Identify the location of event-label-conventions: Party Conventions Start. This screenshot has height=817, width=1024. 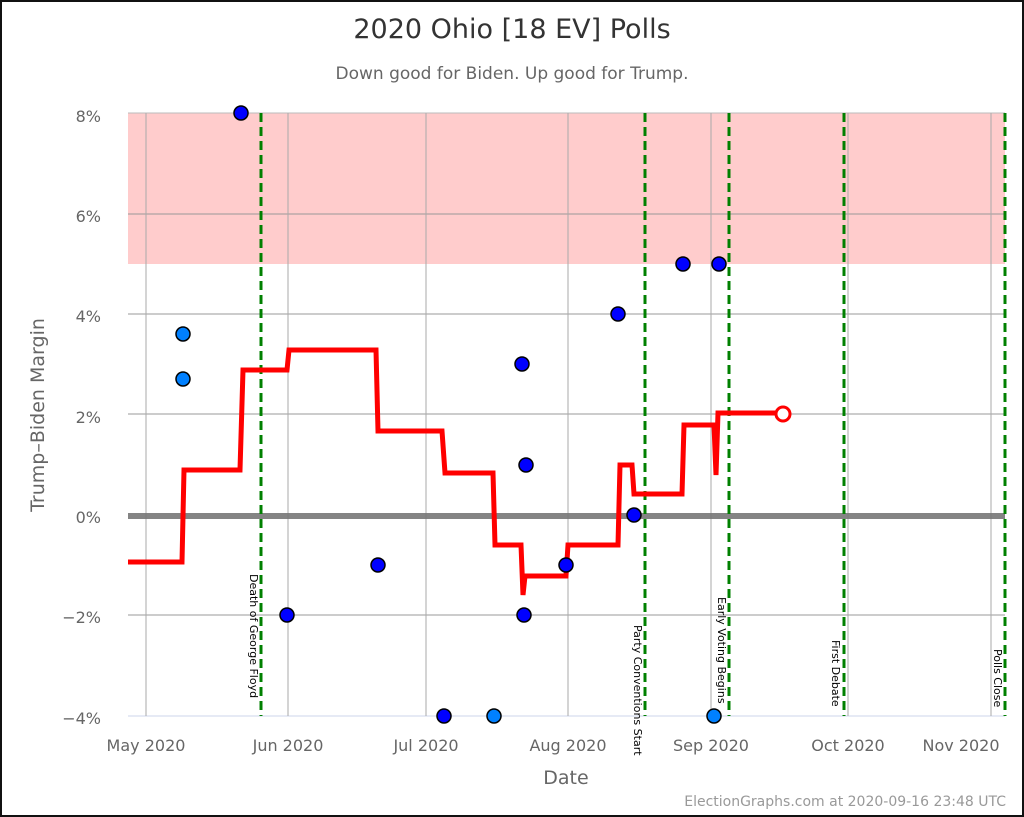
(637, 690).